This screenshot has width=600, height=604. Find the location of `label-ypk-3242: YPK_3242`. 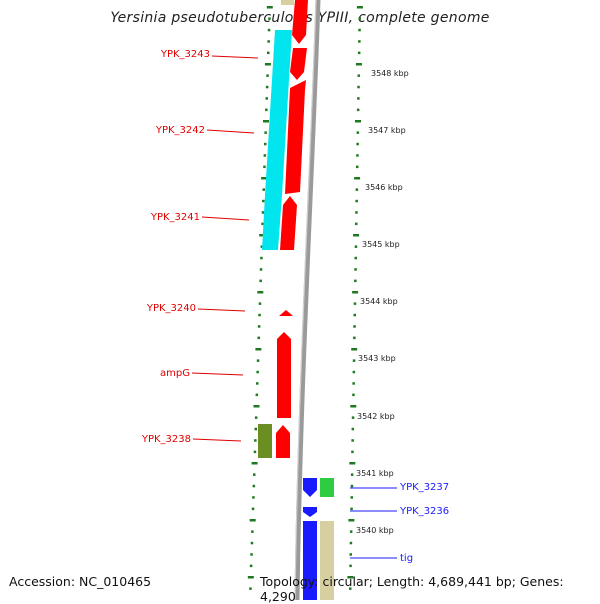

label-ypk-3242: YPK_3242 is located at coordinates (180, 130).